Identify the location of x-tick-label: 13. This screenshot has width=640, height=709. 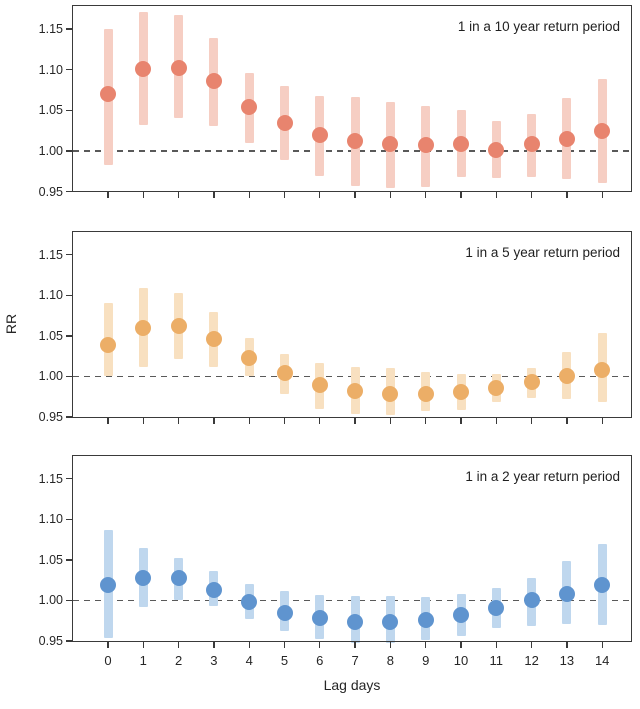
(567, 660).